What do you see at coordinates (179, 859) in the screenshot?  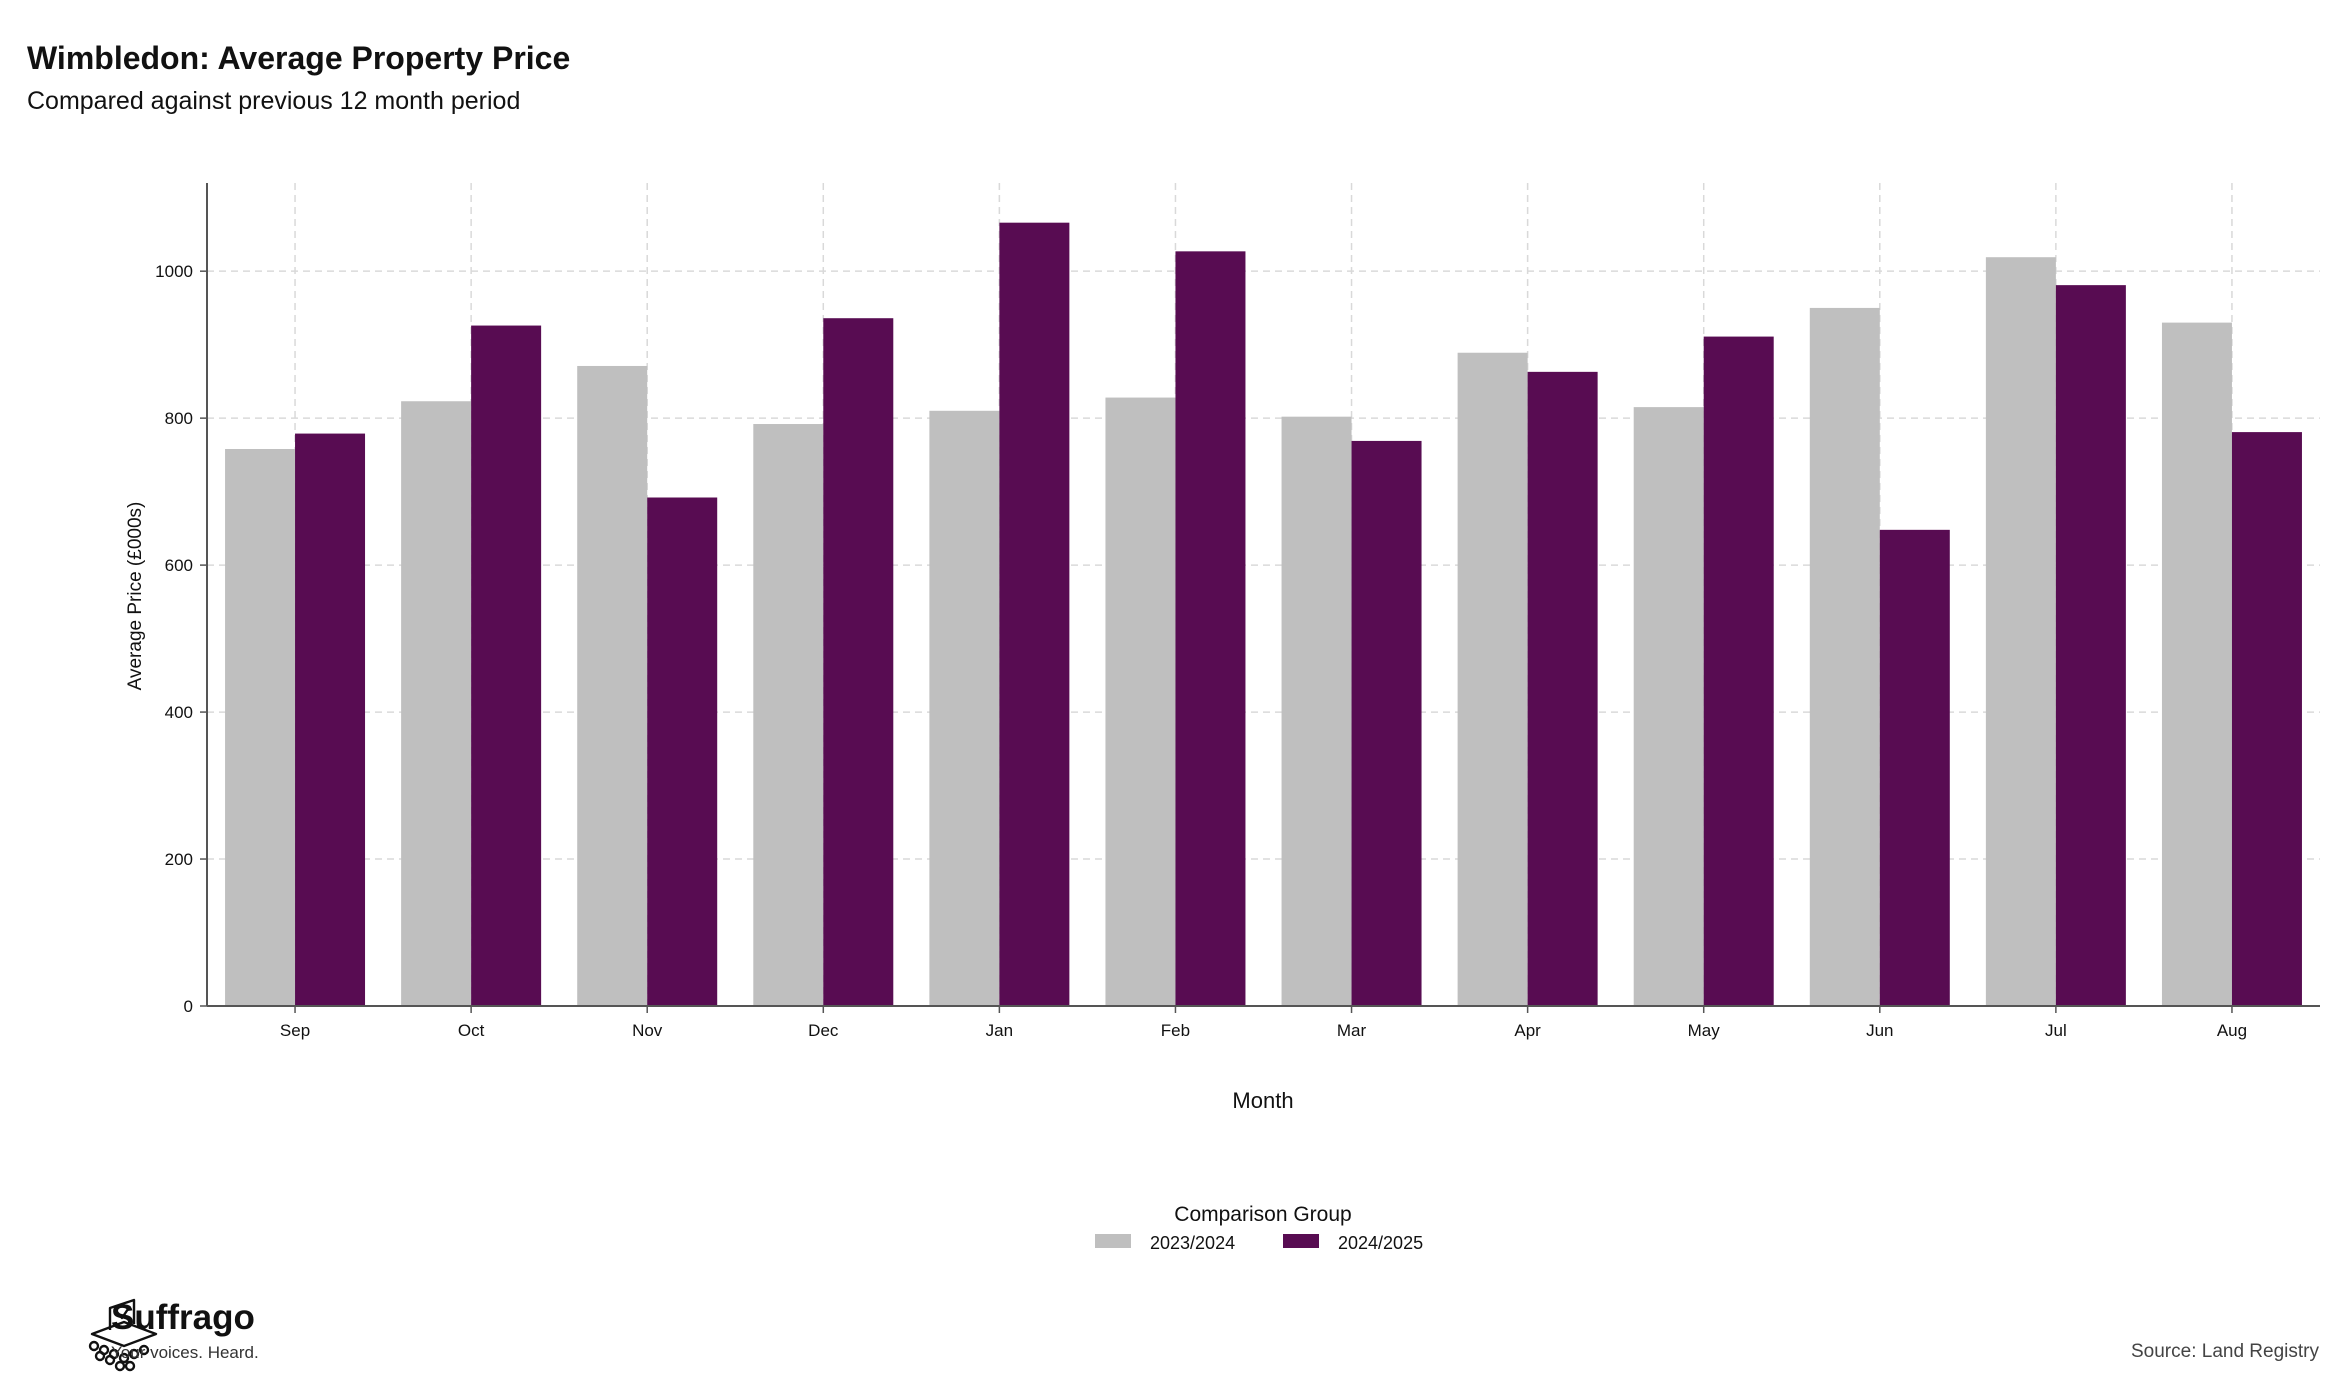 I see `y-tick-label: 200` at bounding box center [179, 859].